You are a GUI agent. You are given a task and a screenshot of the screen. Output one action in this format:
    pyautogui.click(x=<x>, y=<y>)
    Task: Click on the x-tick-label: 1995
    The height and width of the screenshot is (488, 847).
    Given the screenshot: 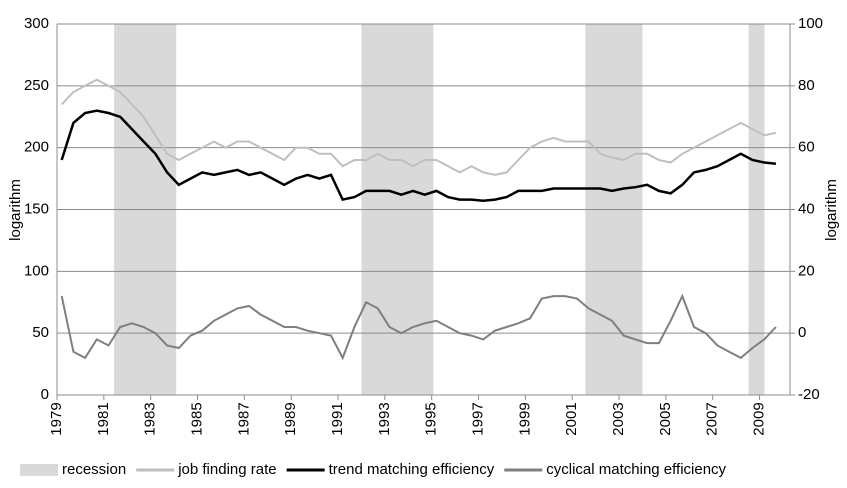 What is the action you would take?
    pyautogui.click(x=431, y=418)
    